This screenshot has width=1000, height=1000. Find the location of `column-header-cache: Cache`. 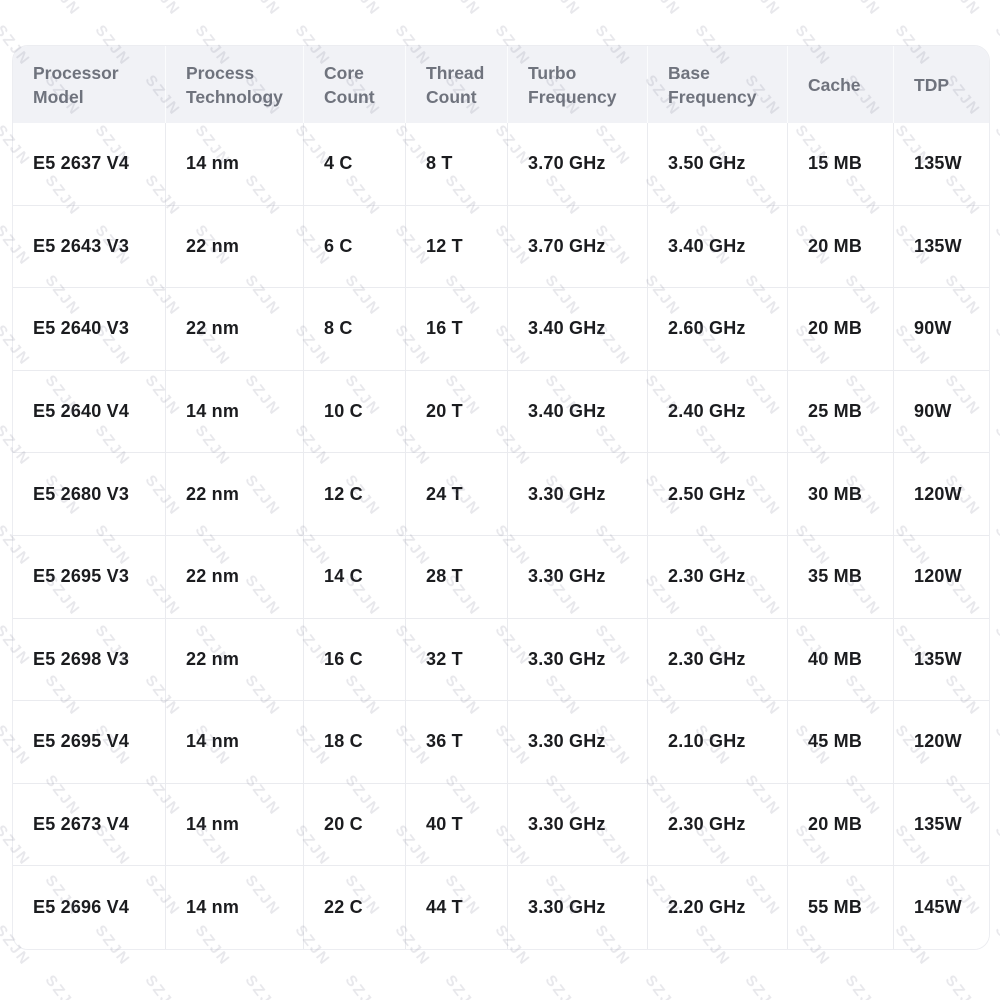

column-header-cache: Cache is located at coordinates (841, 84).